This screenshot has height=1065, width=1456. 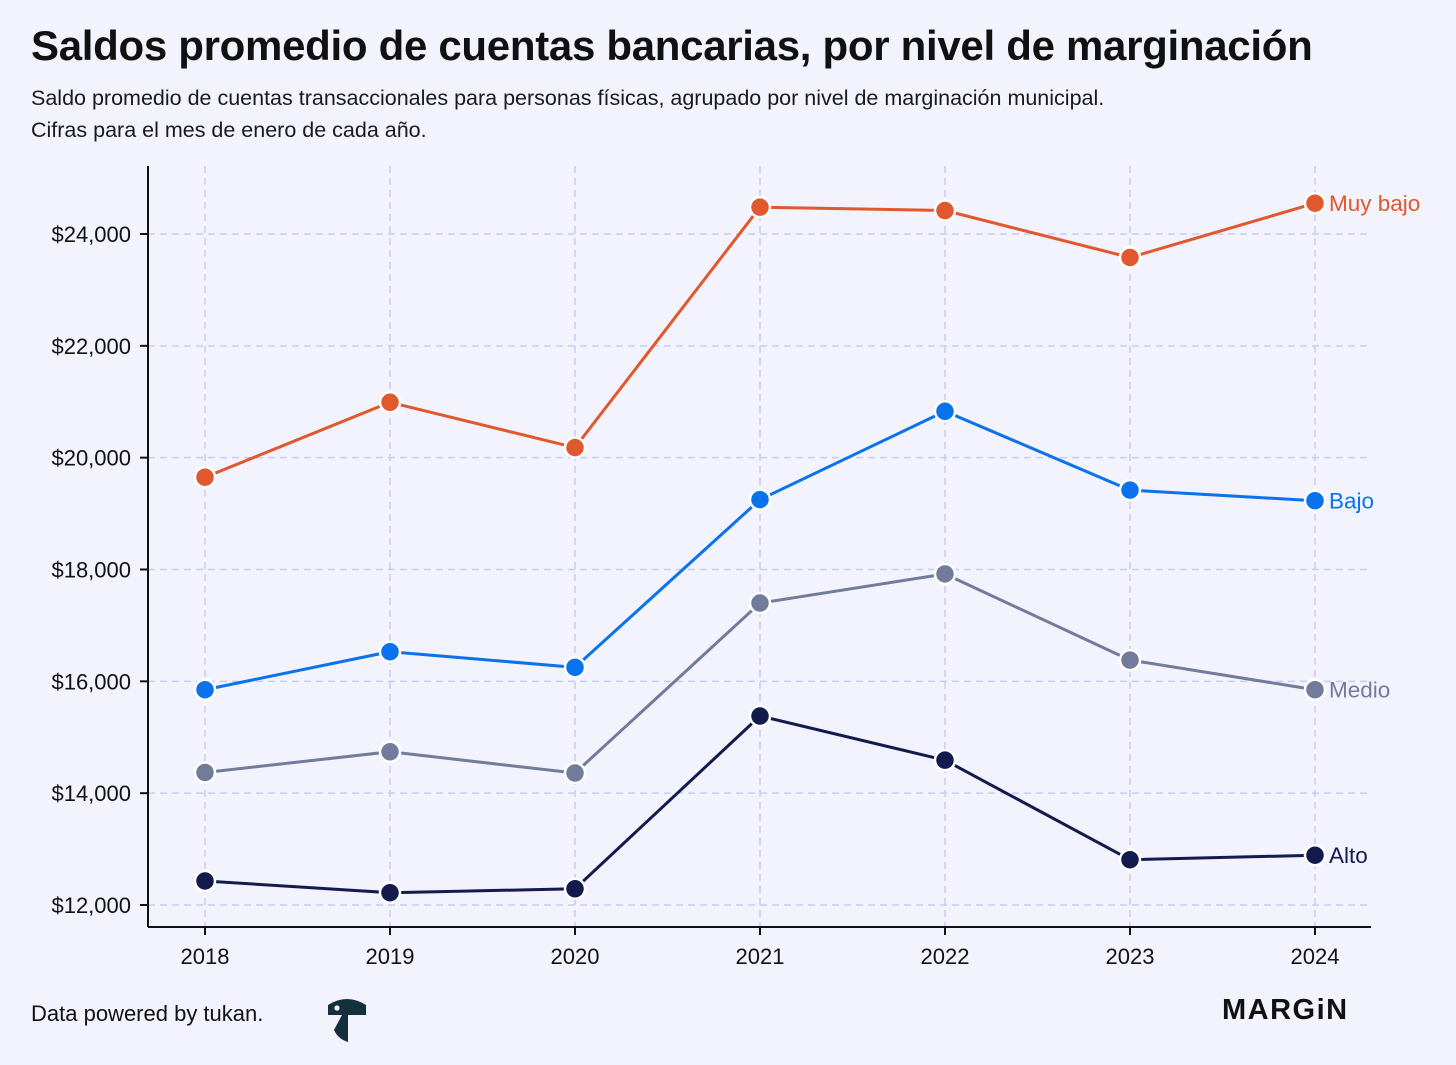 What do you see at coordinates (1374, 529) in the screenshot?
I see `label-layer: Muy bajo Bajo Medio Alto` at bounding box center [1374, 529].